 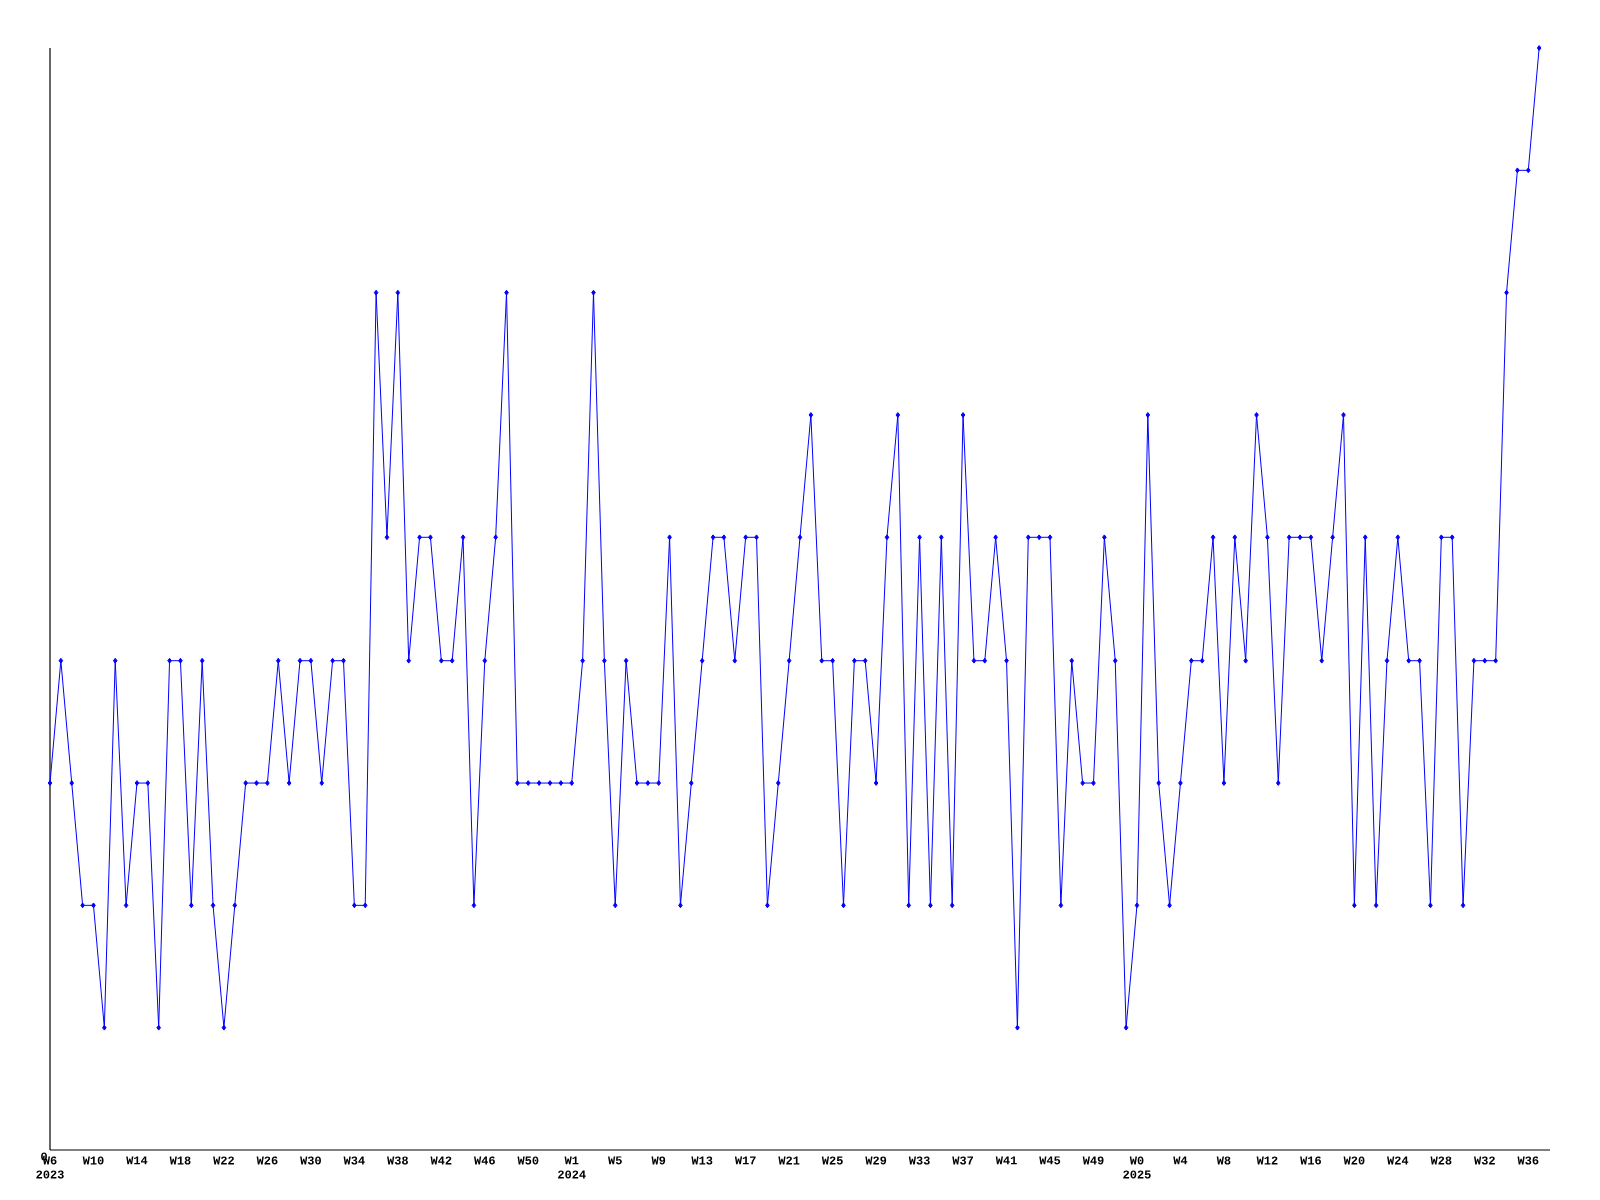 I want to click on x-tick-label: W28, so click(x=1441, y=1160).